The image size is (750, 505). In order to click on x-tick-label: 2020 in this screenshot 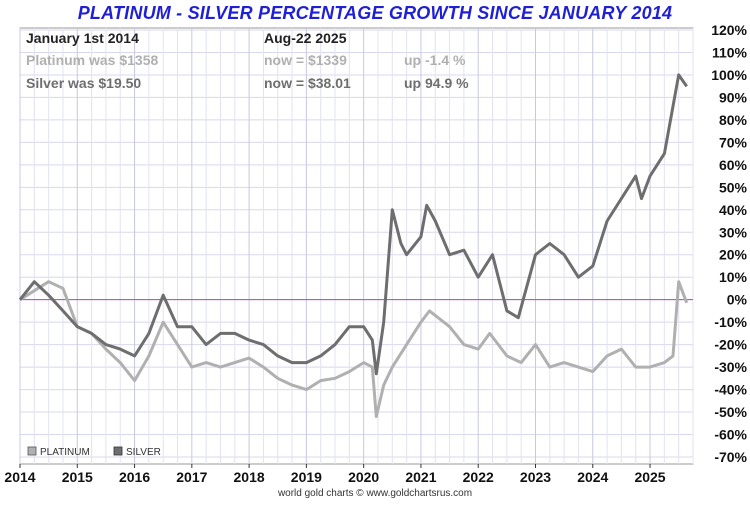, I will do `click(363, 477)`.